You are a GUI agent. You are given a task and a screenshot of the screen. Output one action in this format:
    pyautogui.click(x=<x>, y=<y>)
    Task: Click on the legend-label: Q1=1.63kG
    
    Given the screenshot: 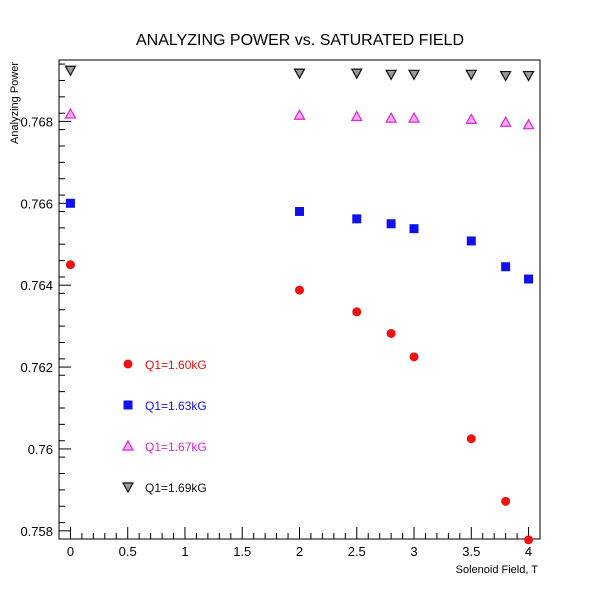 What is the action you would take?
    pyautogui.click(x=176, y=406)
    